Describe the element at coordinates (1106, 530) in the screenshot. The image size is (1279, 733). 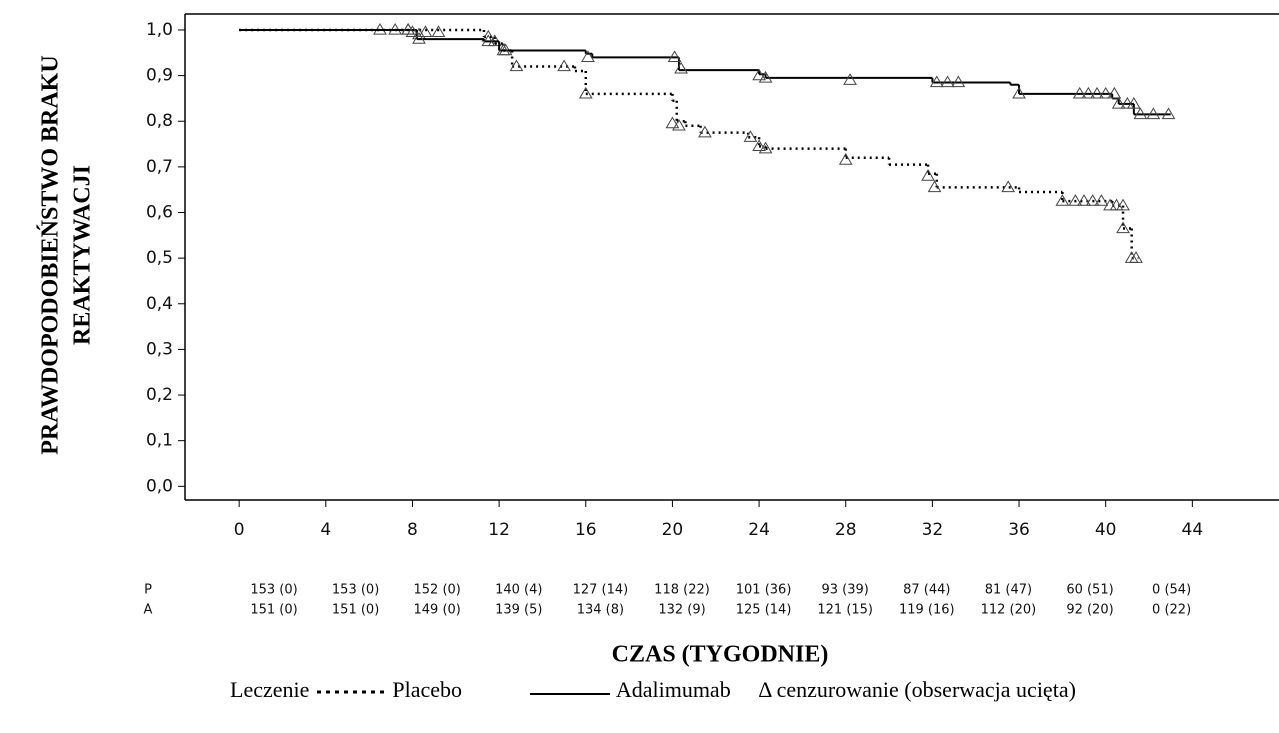
I see `x-tick-label: 40` at that location.